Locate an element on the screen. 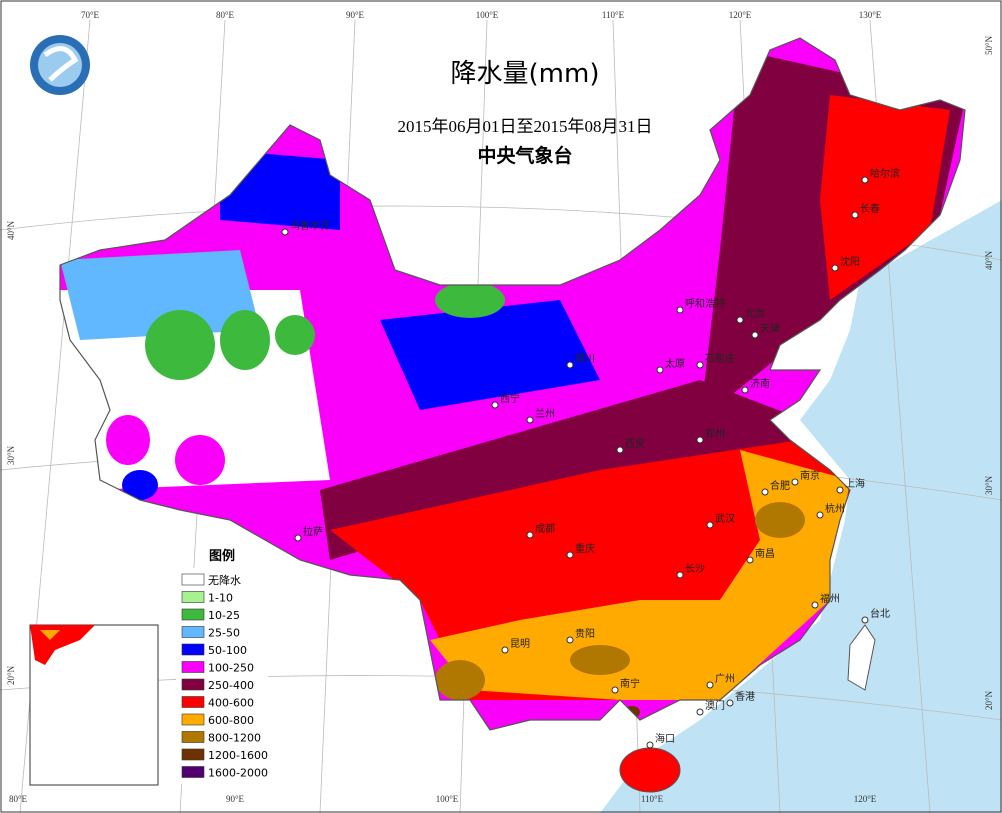  legend-label: 250-400 is located at coordinates (231, 685).